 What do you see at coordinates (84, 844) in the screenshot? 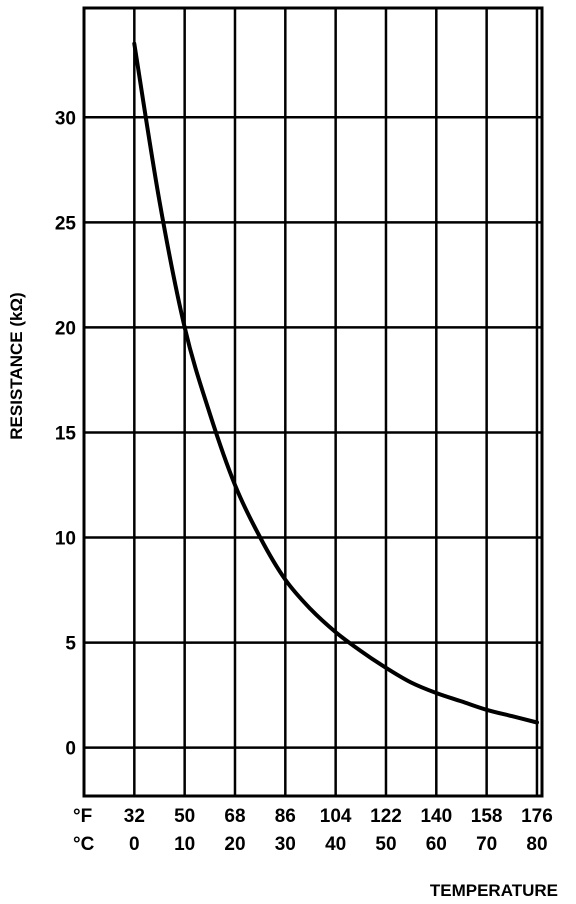
I see `celsius-unit-label: °C` at bounding box center [84, 844].